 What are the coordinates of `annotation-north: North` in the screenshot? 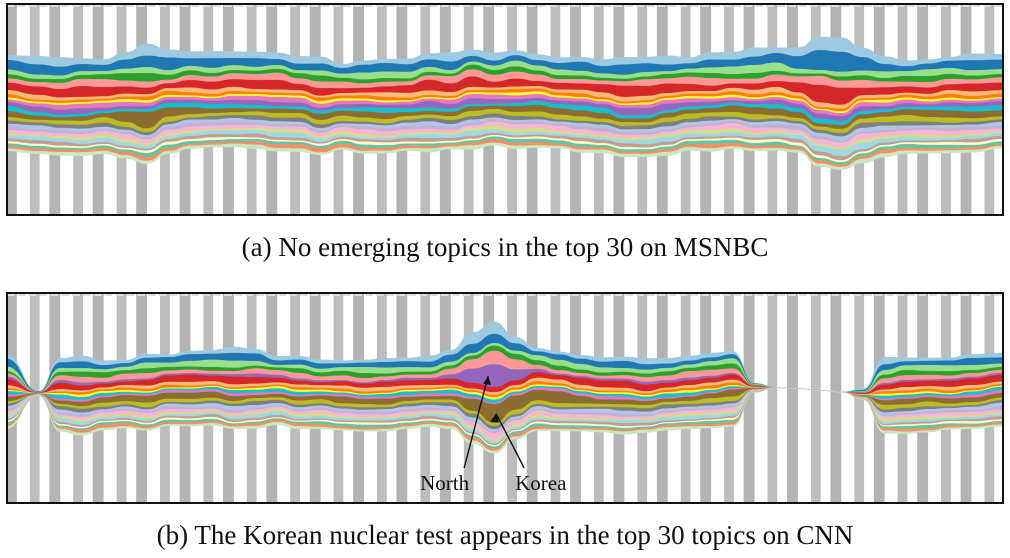 It's located at (444, 483).